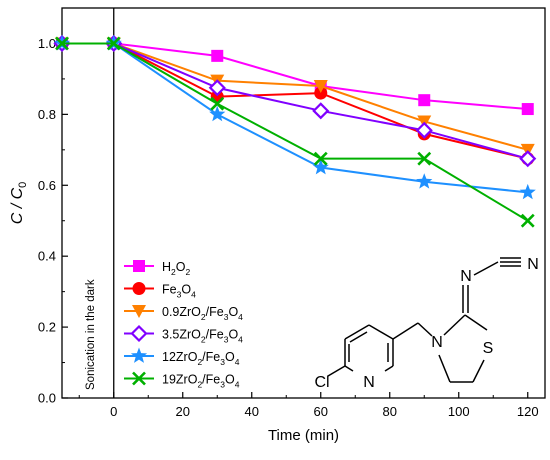 The height and width of the screenshot is (460, 550). Describe the element at coordinates (183, 411) in the screenshot. I see `x-tick-label: 20` at that location.